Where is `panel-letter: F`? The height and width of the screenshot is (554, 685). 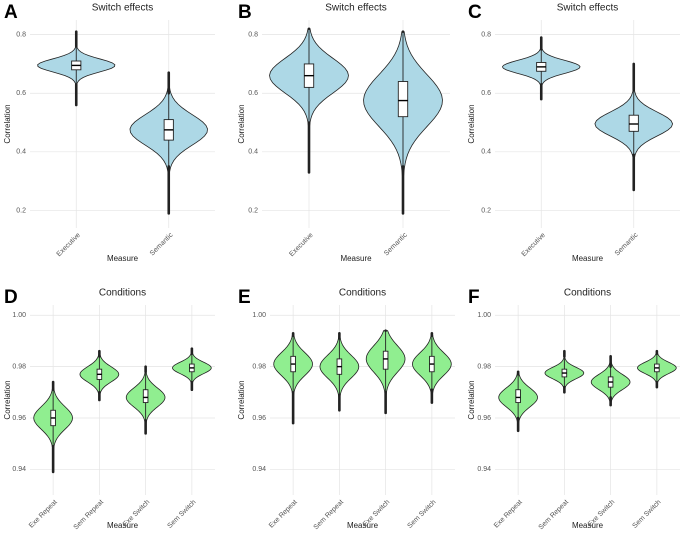 panel-letter: F is located at coordinates (474, 297).